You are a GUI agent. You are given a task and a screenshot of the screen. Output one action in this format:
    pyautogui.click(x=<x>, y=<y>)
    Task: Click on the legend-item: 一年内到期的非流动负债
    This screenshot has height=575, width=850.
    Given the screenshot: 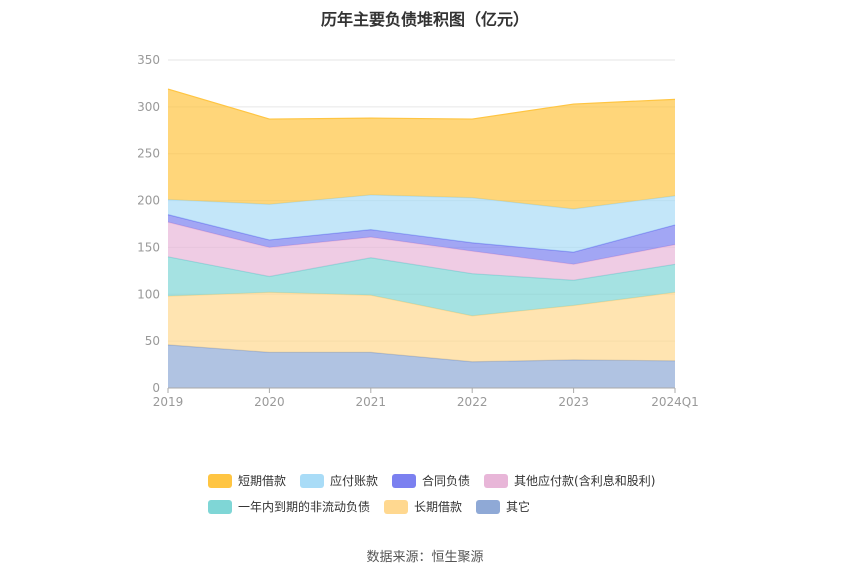 What is the action you would take?
    pyautogui.click(x=289, y=506)
    